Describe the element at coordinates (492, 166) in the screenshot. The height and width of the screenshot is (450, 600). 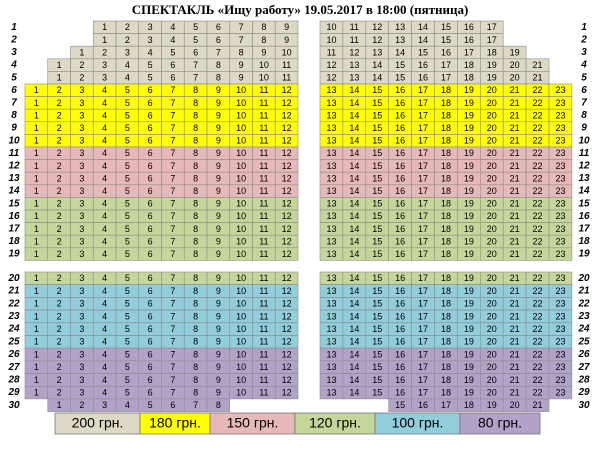
I see `seat-number: 20` at that location.